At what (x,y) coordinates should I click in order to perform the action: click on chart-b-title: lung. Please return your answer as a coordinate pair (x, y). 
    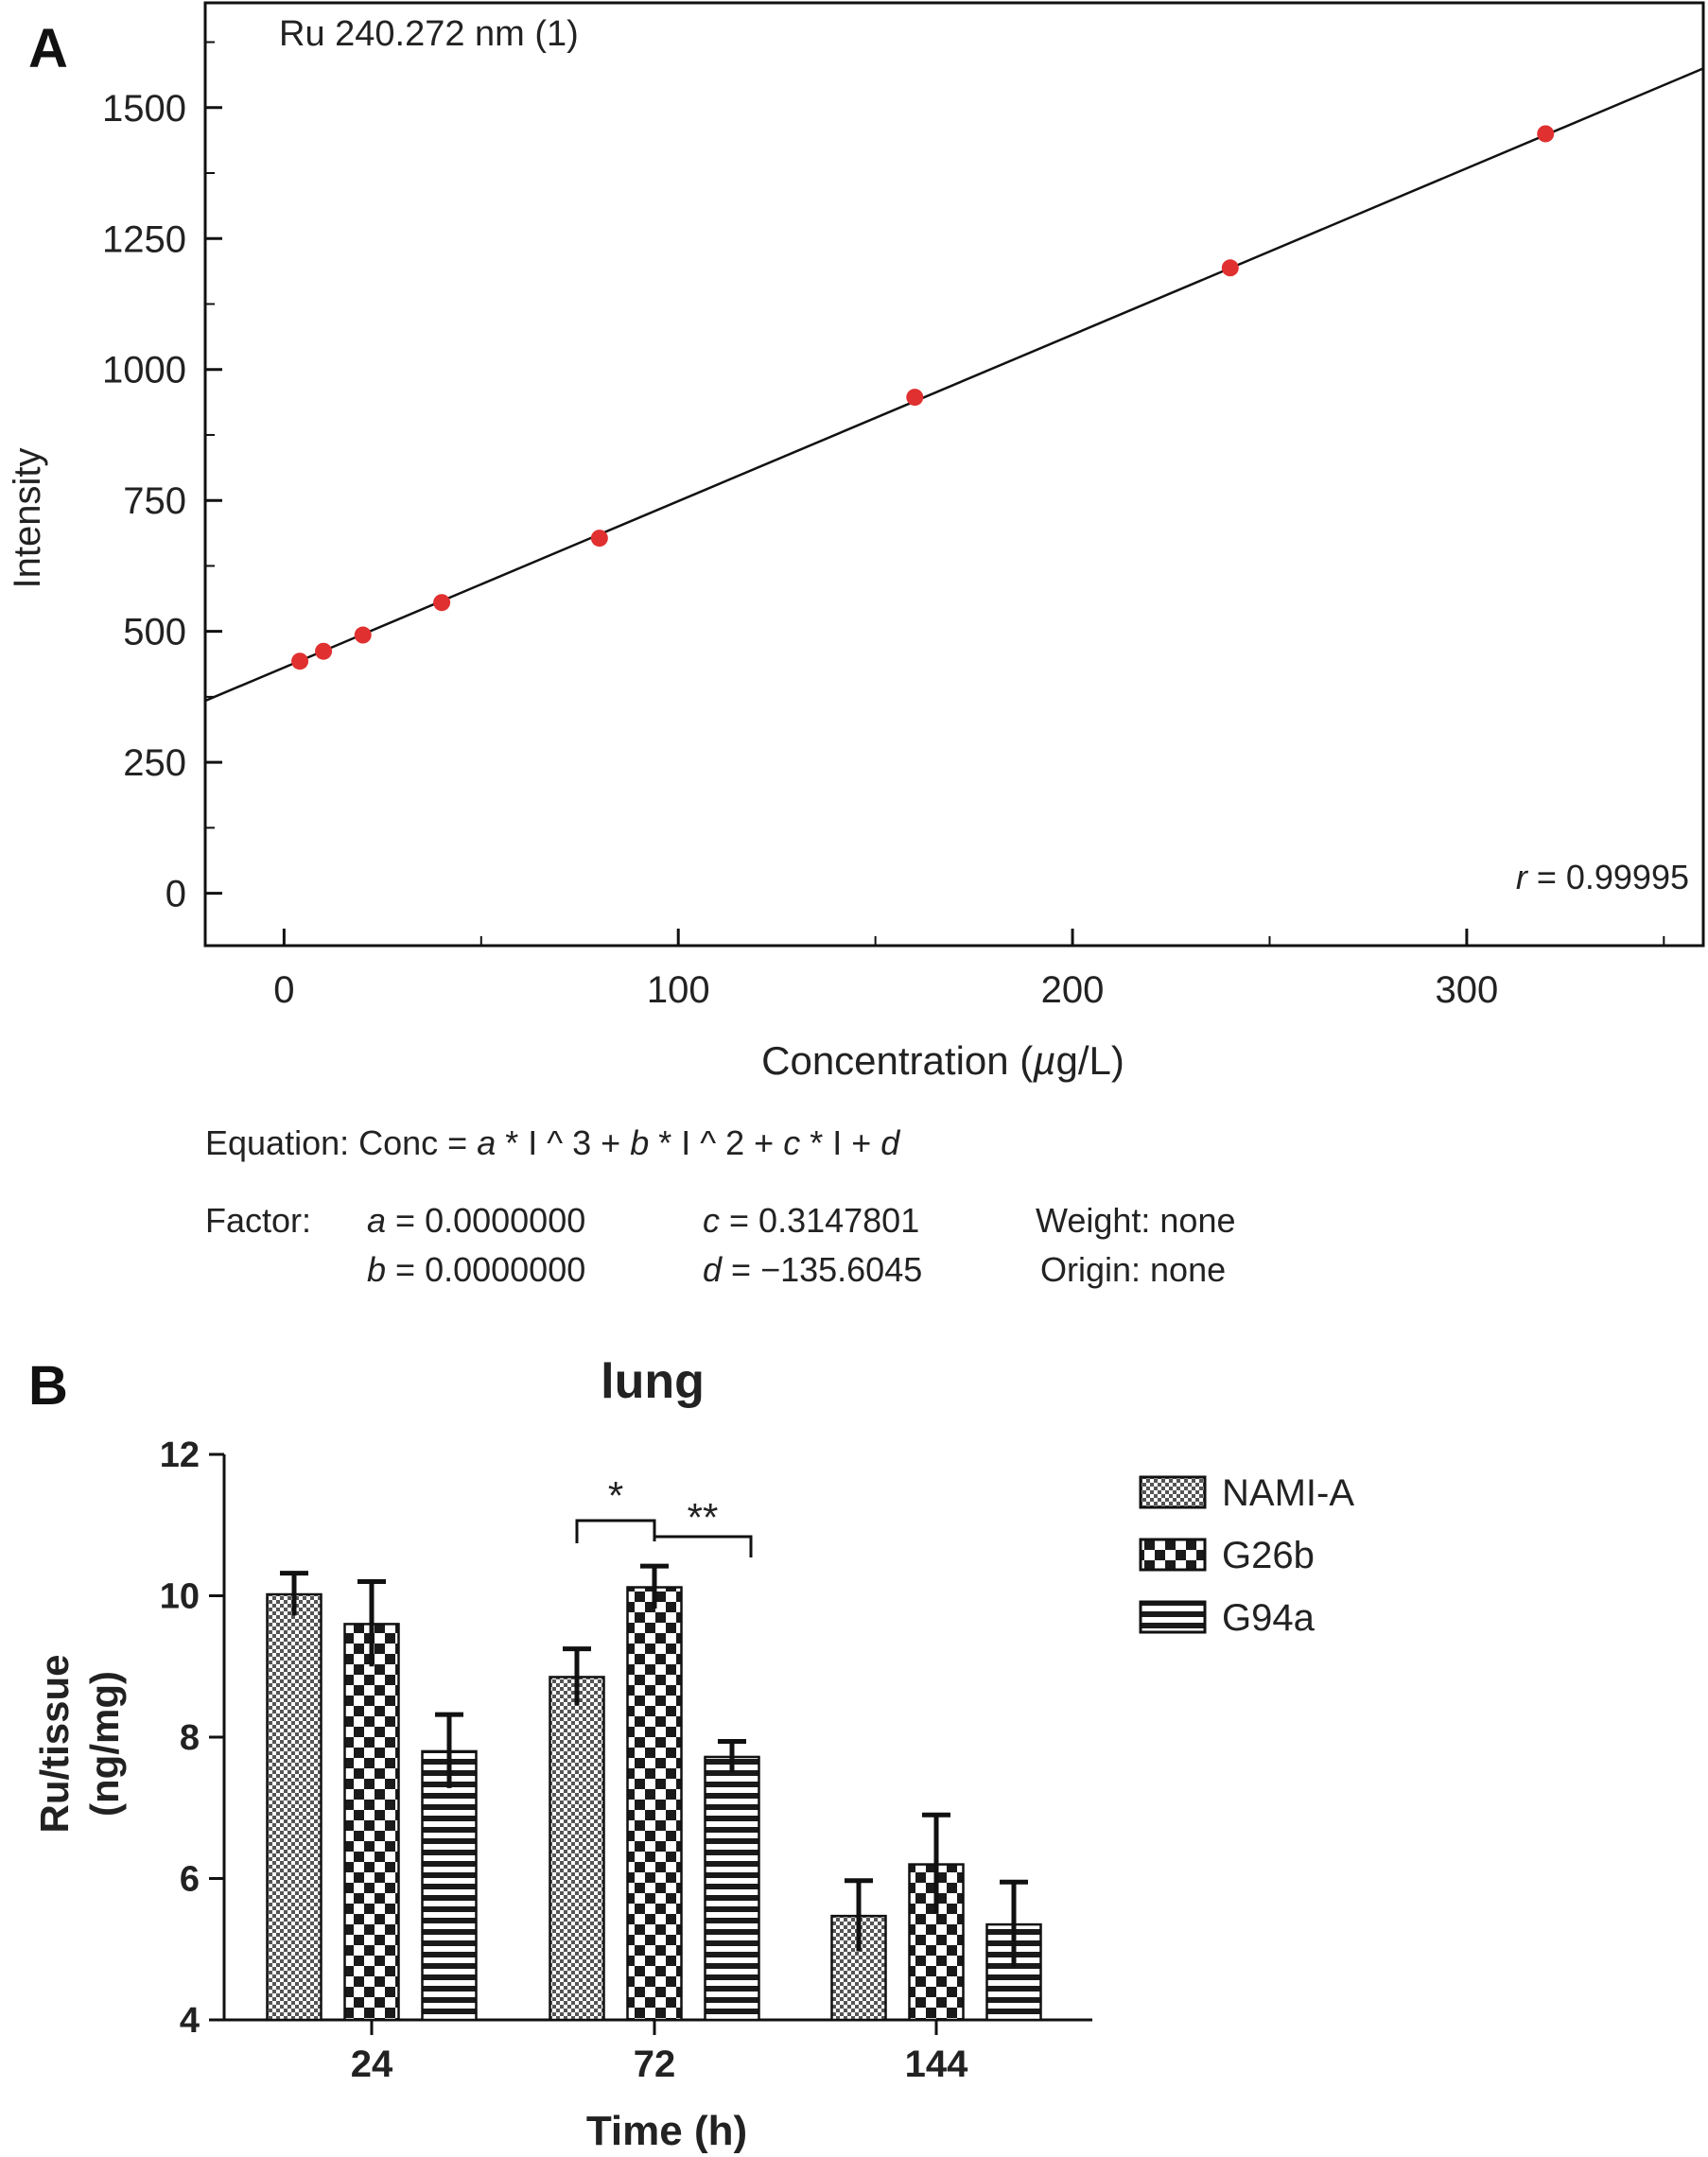
    Looking at the image, I should click on (653, 1381).